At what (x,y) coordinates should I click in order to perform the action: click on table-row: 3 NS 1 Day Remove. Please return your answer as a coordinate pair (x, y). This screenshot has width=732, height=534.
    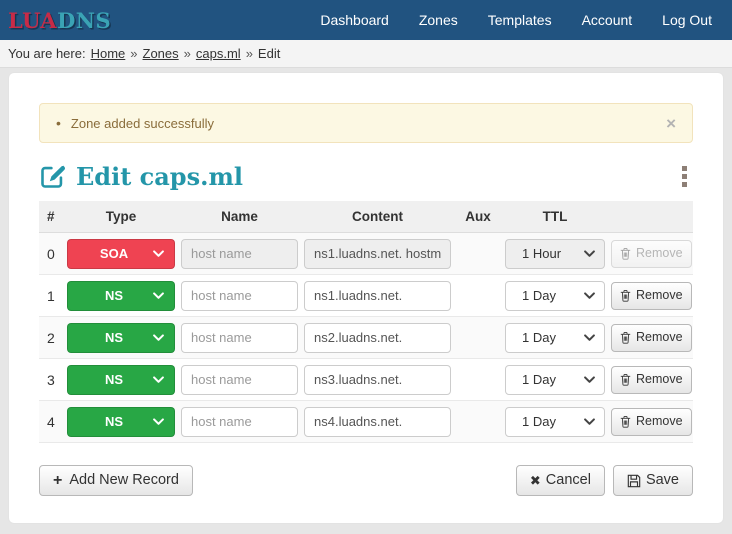
    Looking at the image, I should click on (366, 380).